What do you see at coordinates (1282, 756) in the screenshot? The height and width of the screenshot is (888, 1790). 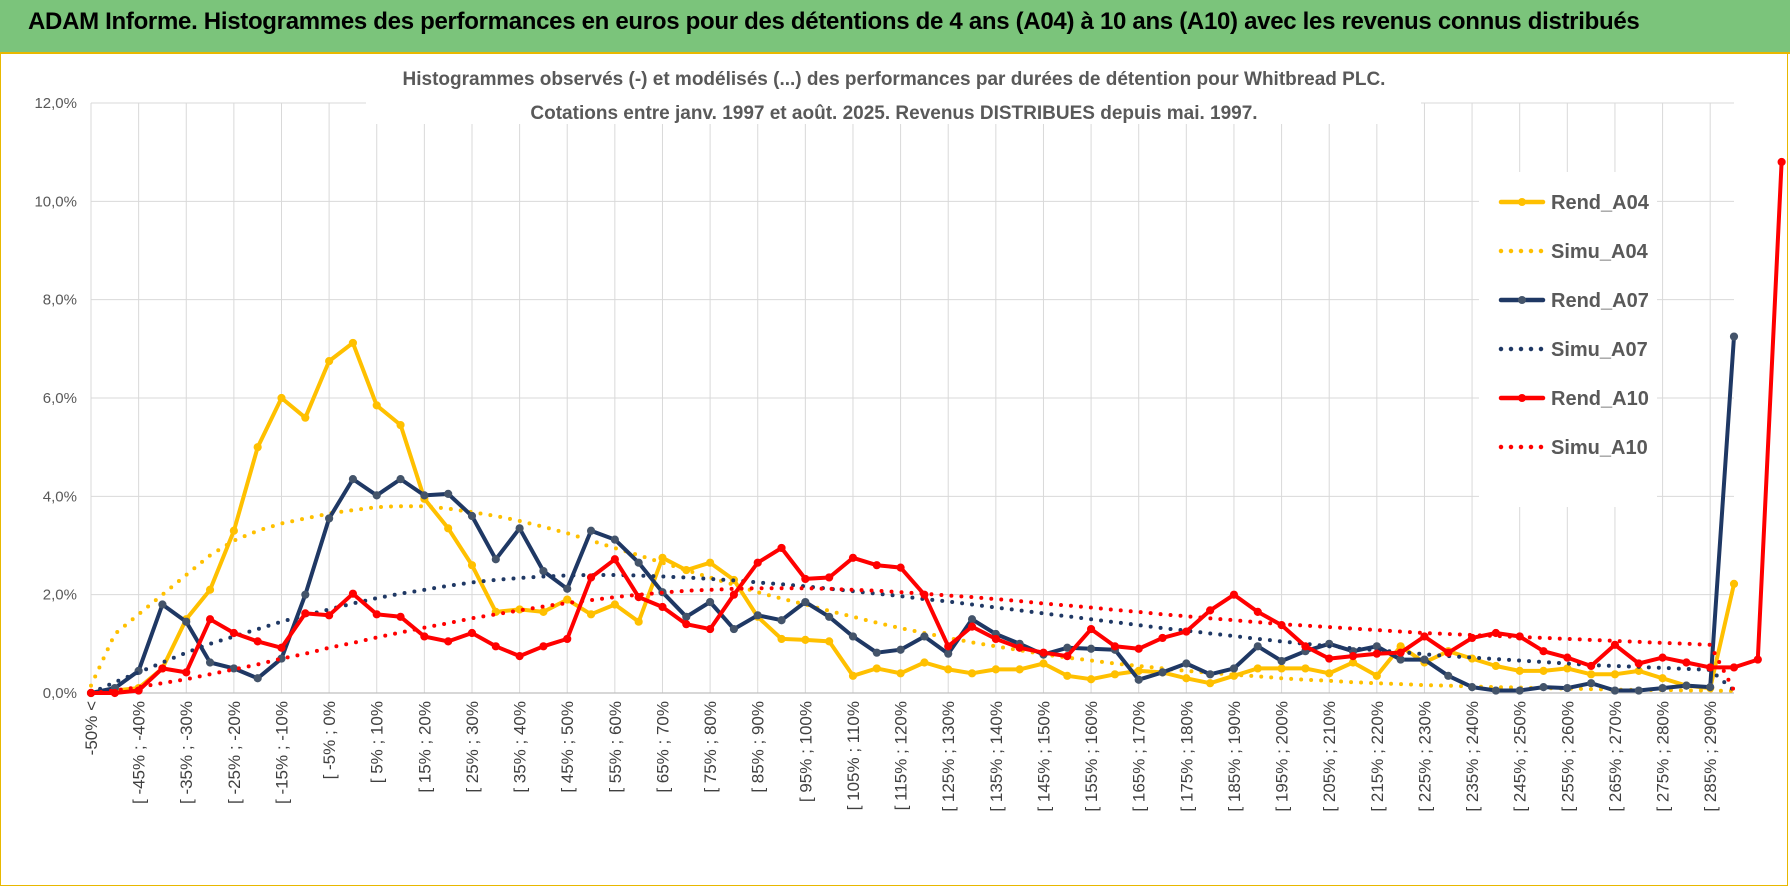 I see `x-tick-label: [ 195% ; 200%` at bounding box center [1282, 756].